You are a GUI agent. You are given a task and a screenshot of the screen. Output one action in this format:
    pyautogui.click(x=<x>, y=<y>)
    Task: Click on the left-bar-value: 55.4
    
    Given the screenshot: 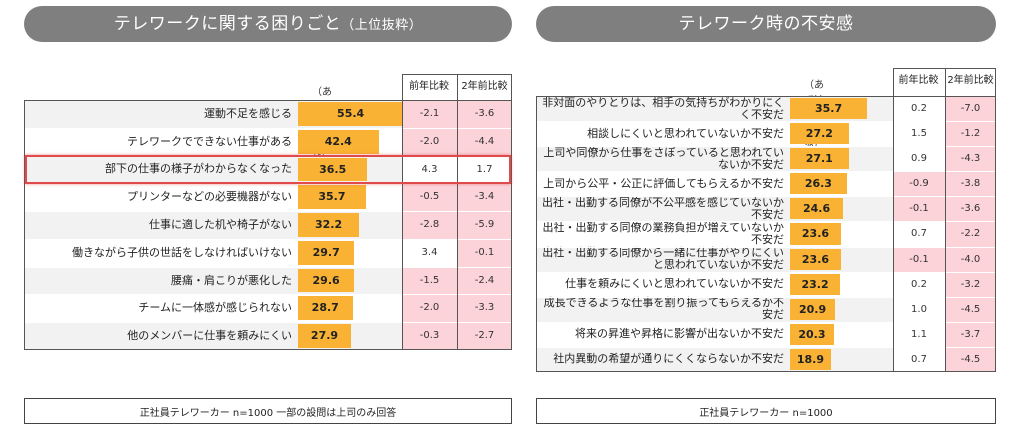 What is the action you would take?
    pyautogui.click(x=351, y=113)
    